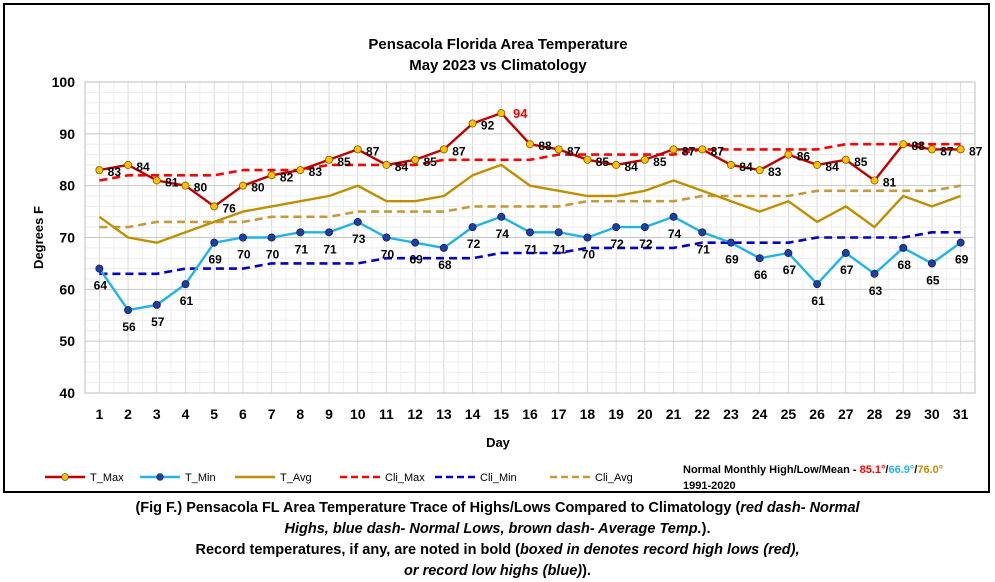 The height and width of the screenshot is (582, 995). I want to click on legend-marker, so click(160, 477).